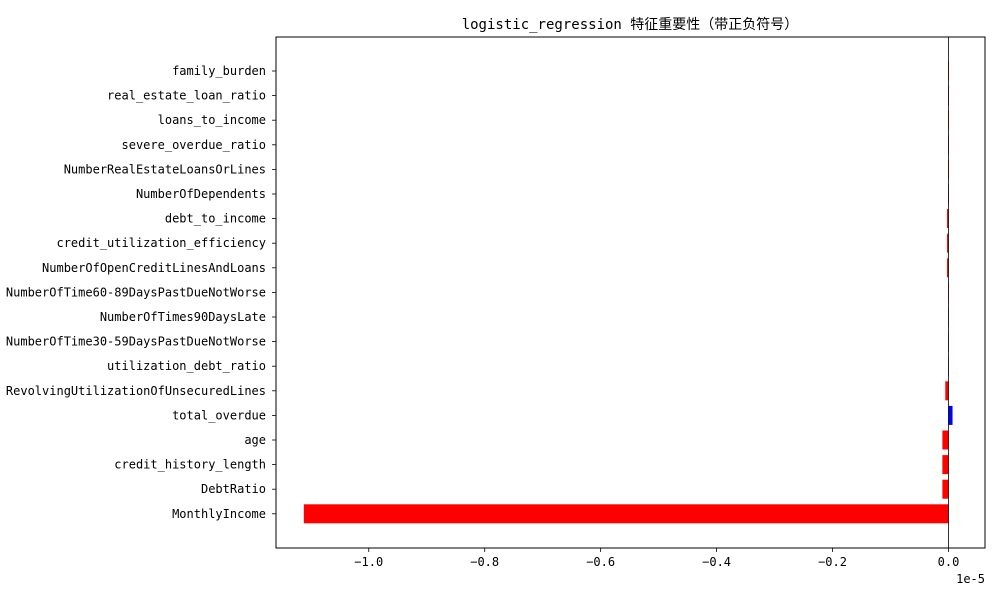  I want to click on bar-RevolvingUtilizationOfUnsecuredLines, so click(947, 391).